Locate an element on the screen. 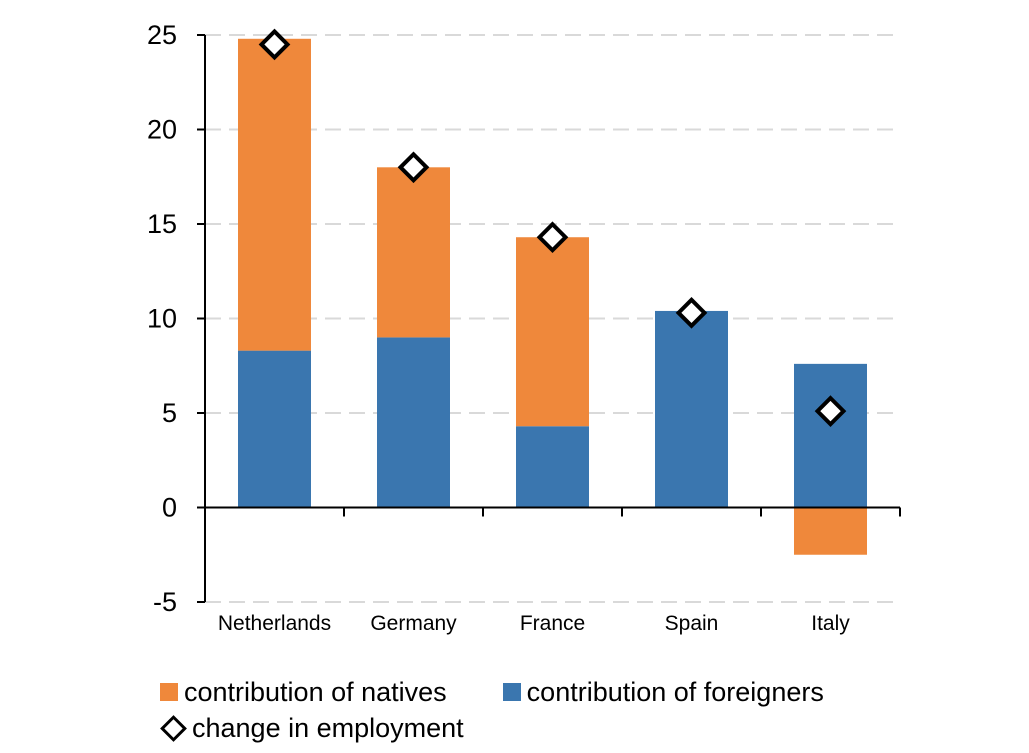 The height and width of the screenshot is (753, 1029). y-tick-label: 10 is located at coordinates (162, 319).